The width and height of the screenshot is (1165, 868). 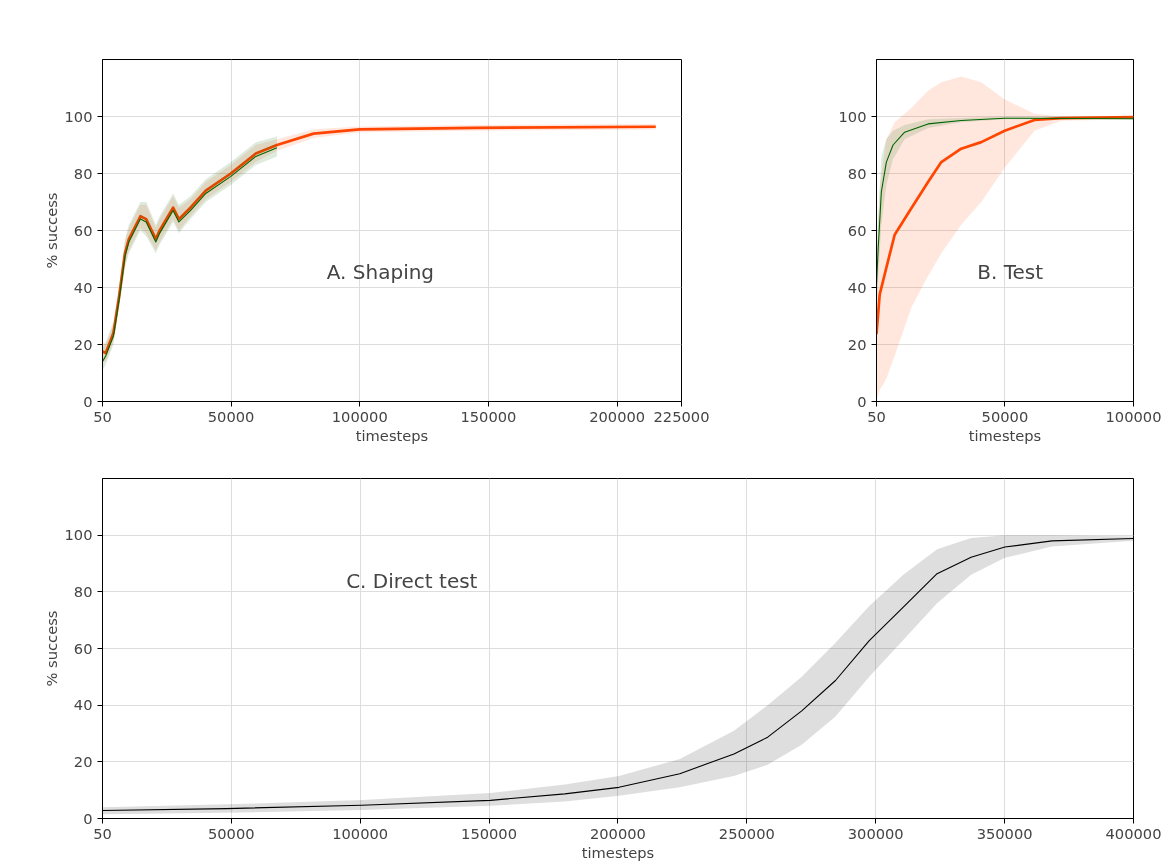 What do you see at coordinates (875, 833) in the screenshot?
I see `x-tick-label: 300000` at bounding box center [875, 833].